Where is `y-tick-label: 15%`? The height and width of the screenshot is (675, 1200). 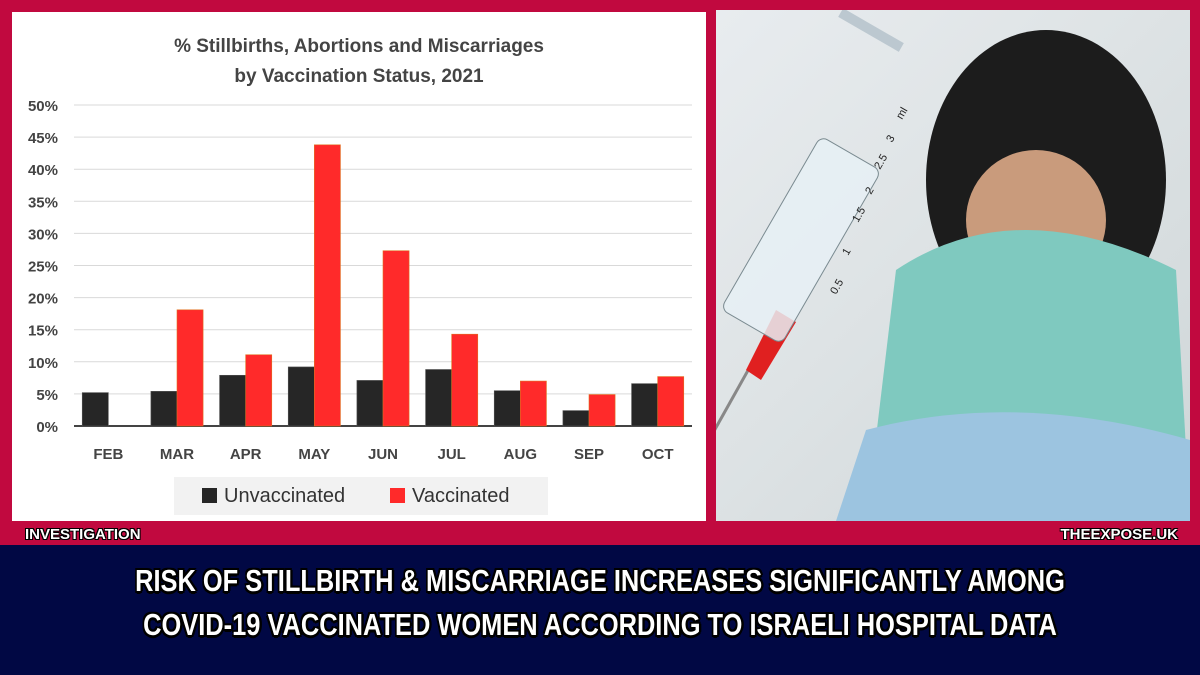 y-tick-label: 15% is located at coordinates (43, 331).